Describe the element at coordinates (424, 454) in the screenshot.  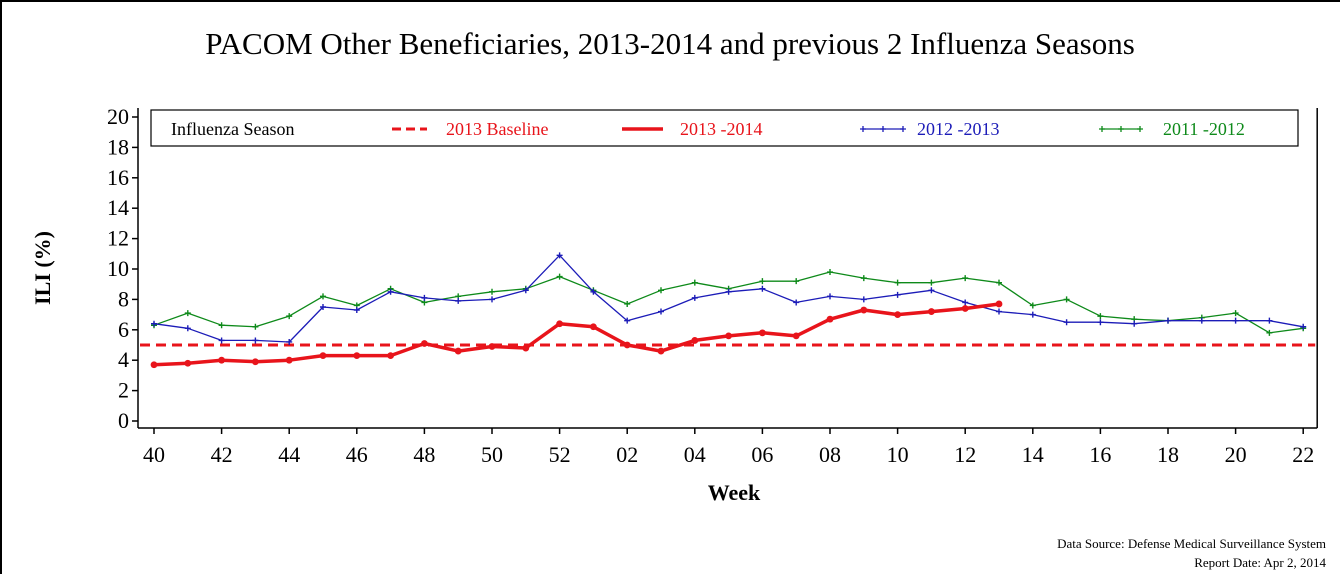
I see `x-tick-label: 48` at that location.